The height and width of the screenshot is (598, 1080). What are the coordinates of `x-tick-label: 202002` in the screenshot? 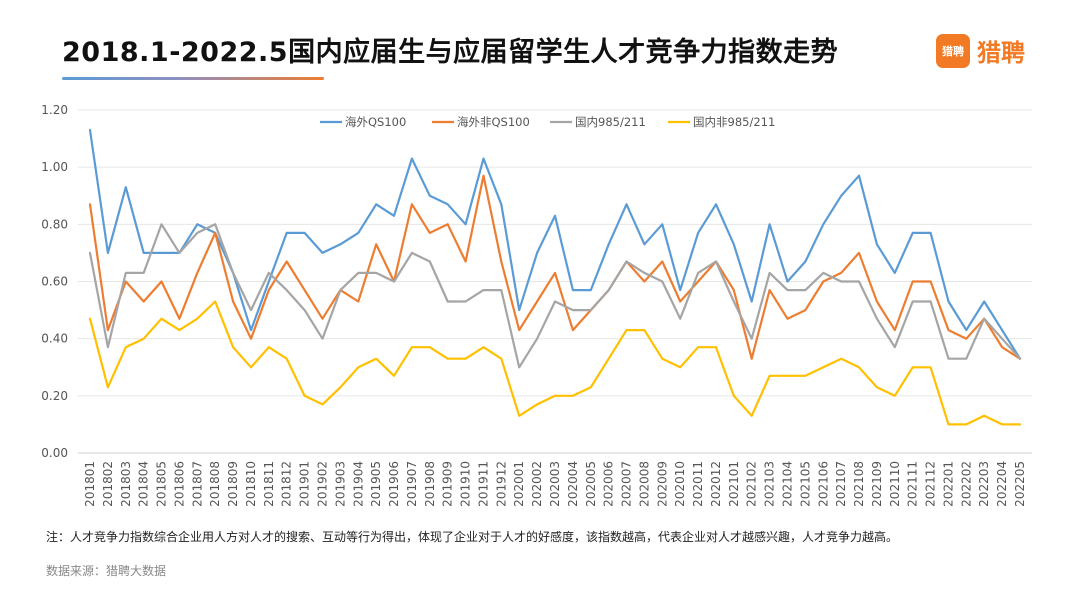 It's located at (537, 484).